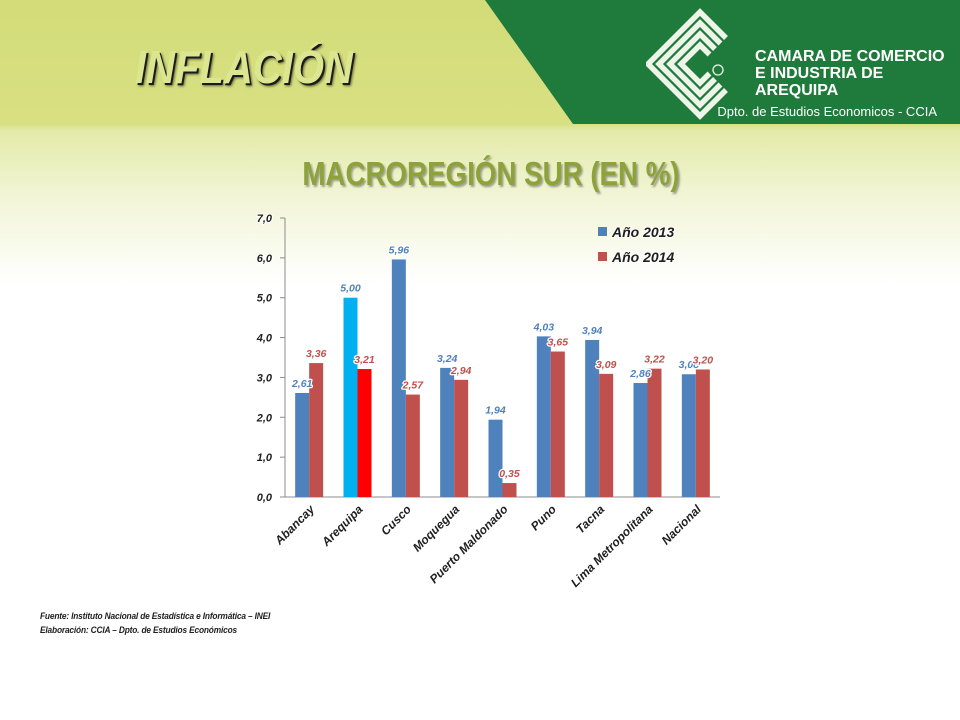  I want to click on organization-line: AREQUIPA, so click(797, 90).